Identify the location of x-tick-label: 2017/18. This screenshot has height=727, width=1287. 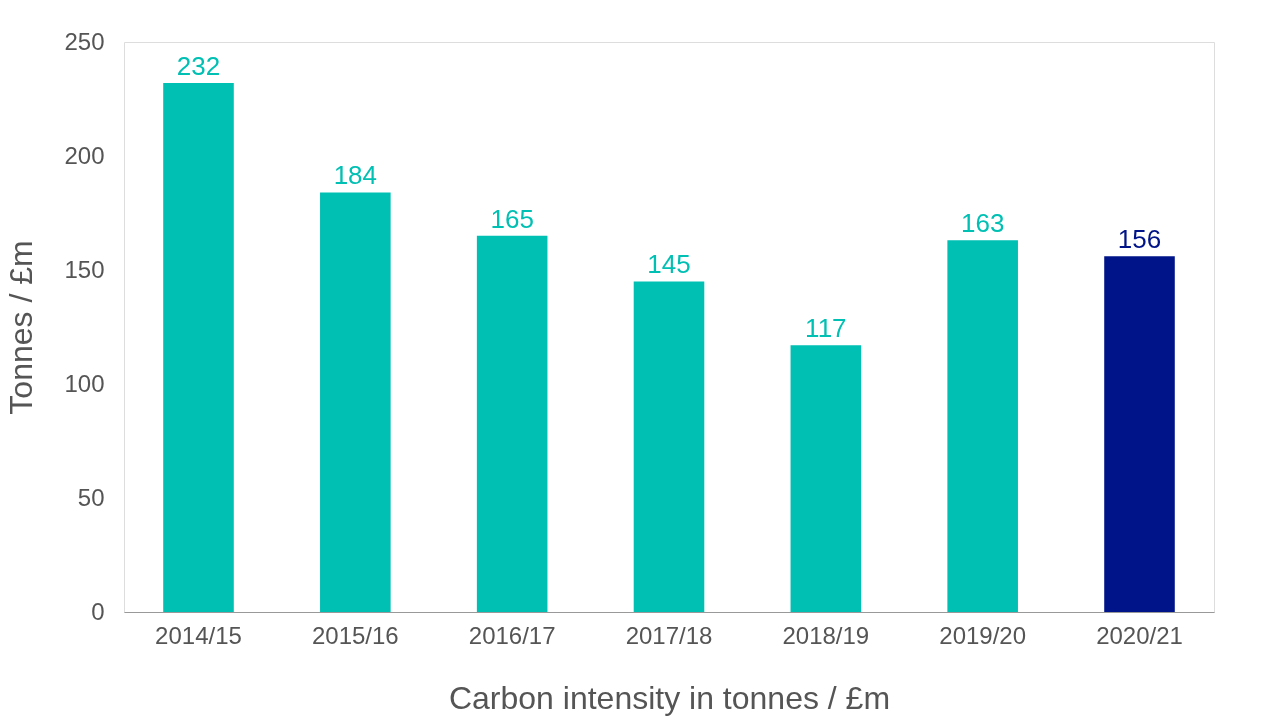
(669, 635).